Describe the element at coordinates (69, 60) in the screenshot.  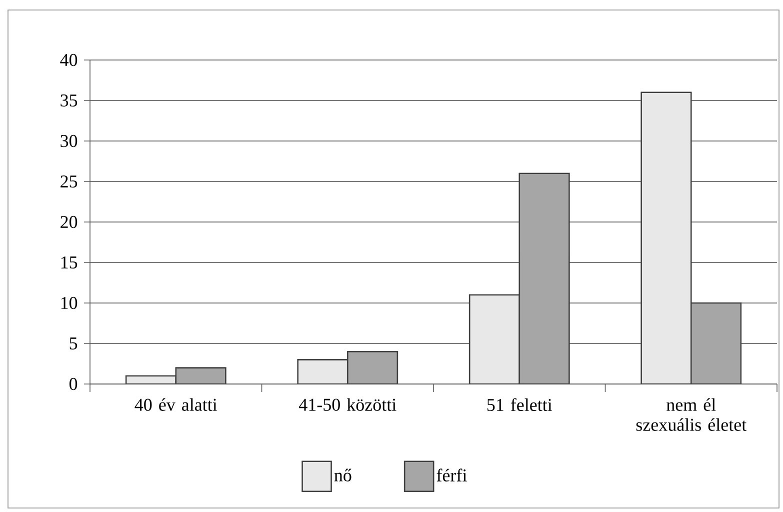
I see `y-tick-label: 40` at that location.